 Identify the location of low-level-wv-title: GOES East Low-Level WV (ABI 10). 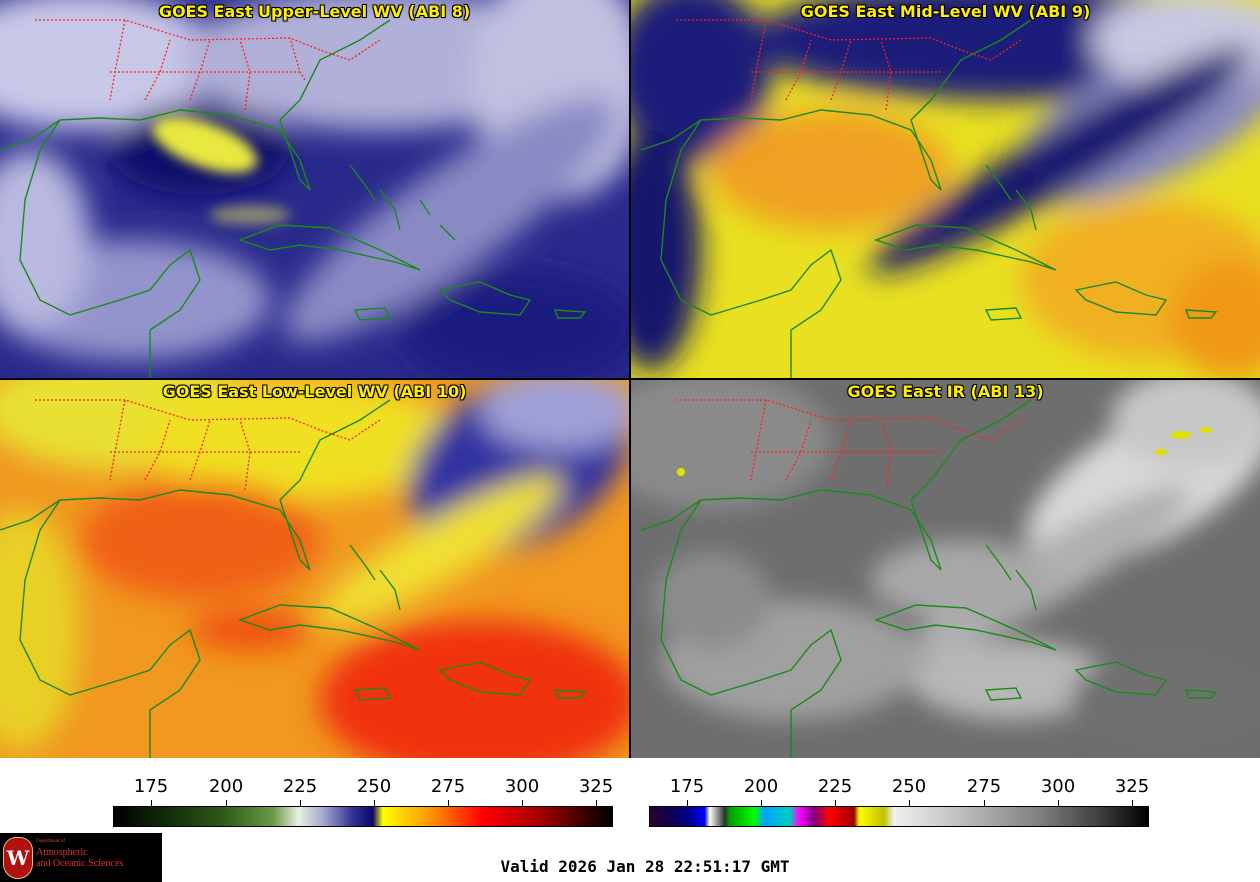
(314, 391).